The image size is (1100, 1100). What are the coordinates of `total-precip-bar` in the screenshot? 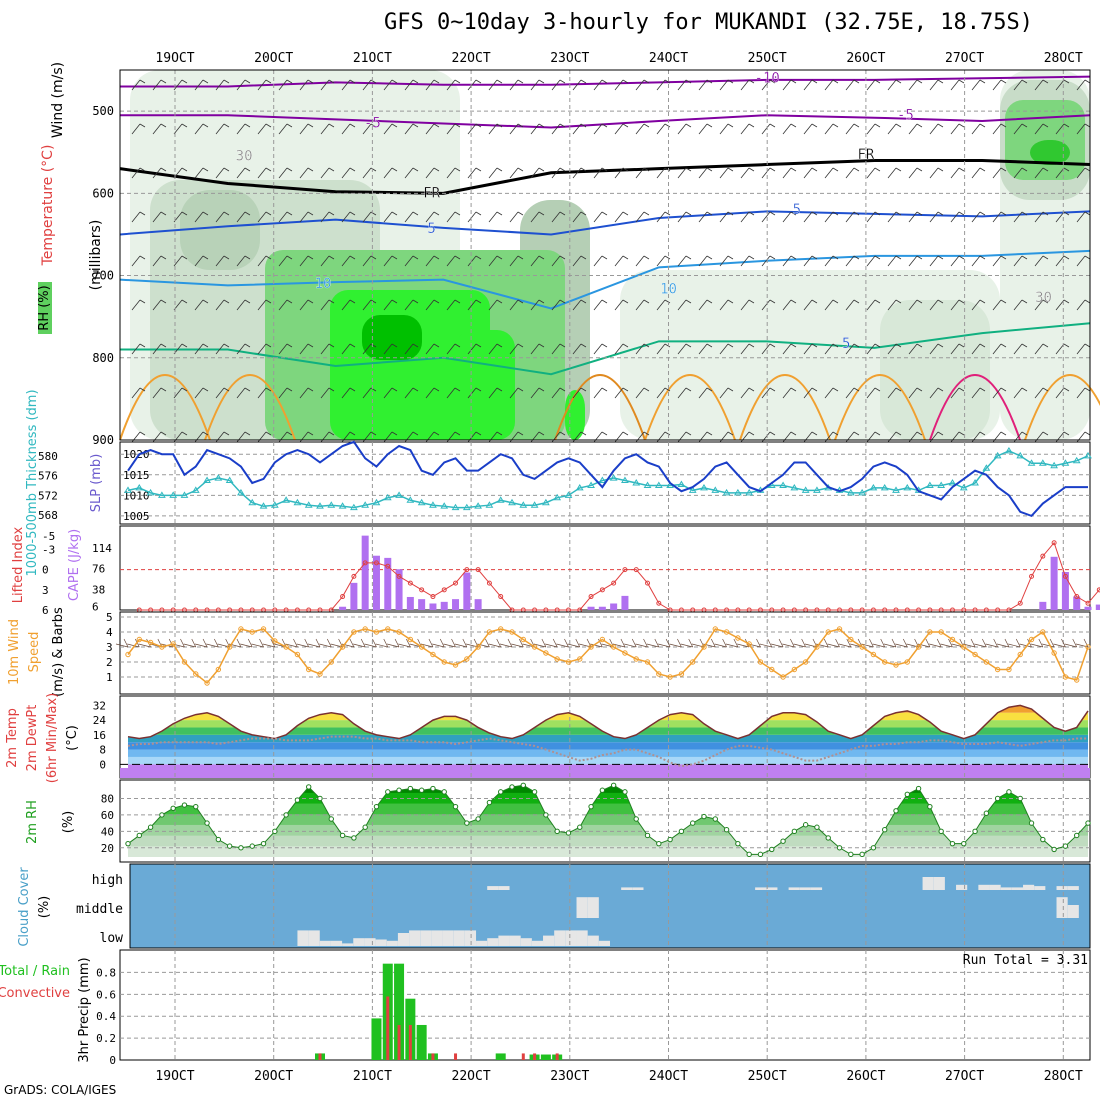 It's located at (376, 1039).